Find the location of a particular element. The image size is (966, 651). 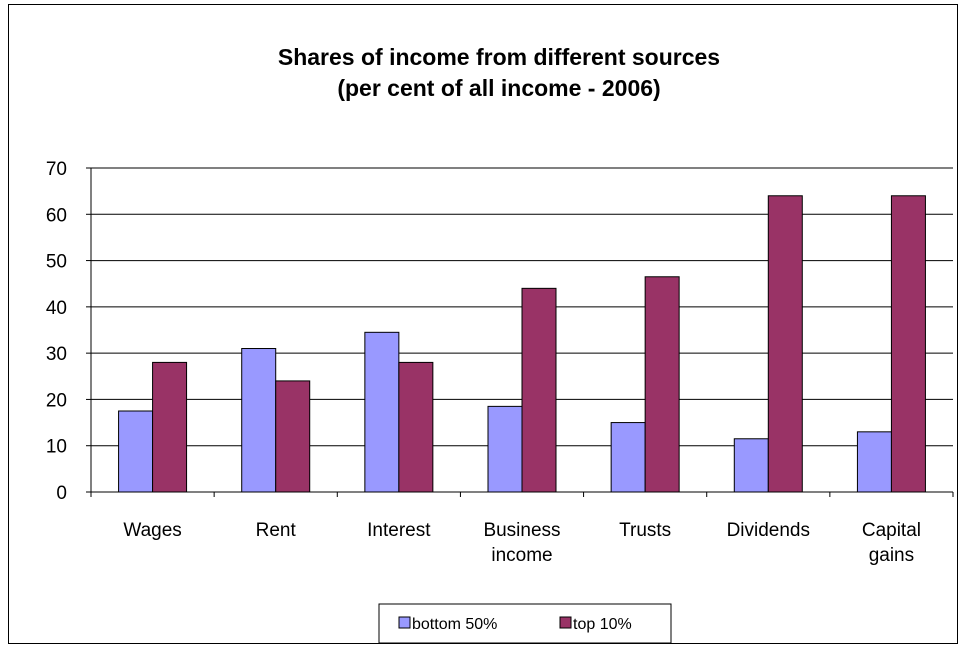

category-label: Dividends is located at coordinates (768, 530).